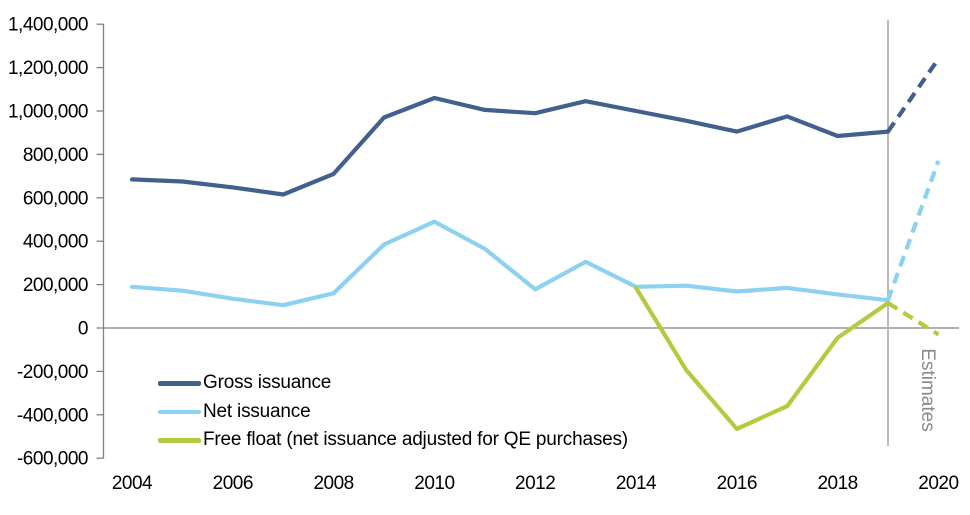  Describe the element at coordinates (55, 198) in the screenshot. I see `y-tick-label: 600,000` at that location.